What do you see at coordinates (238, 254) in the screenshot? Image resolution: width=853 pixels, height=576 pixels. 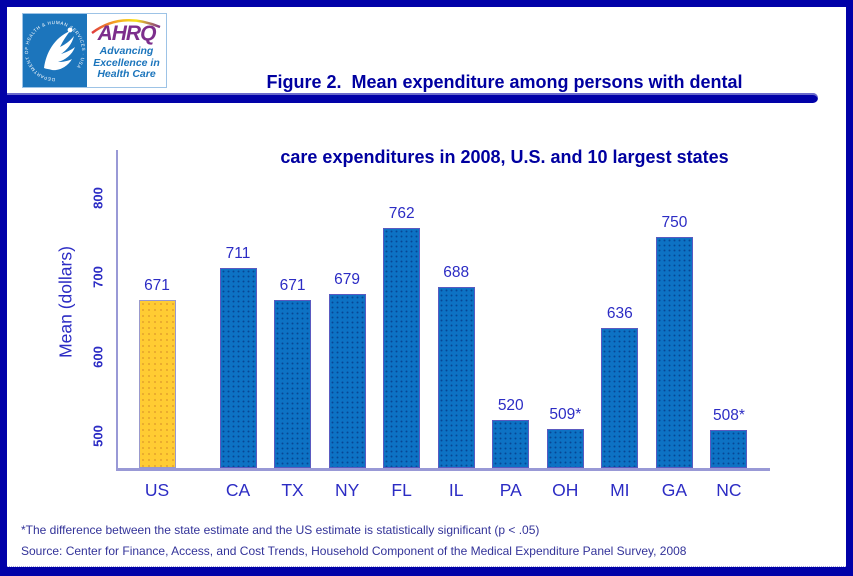 I see `bar-value-label-CA: 711` at bounding box center [238, 254].